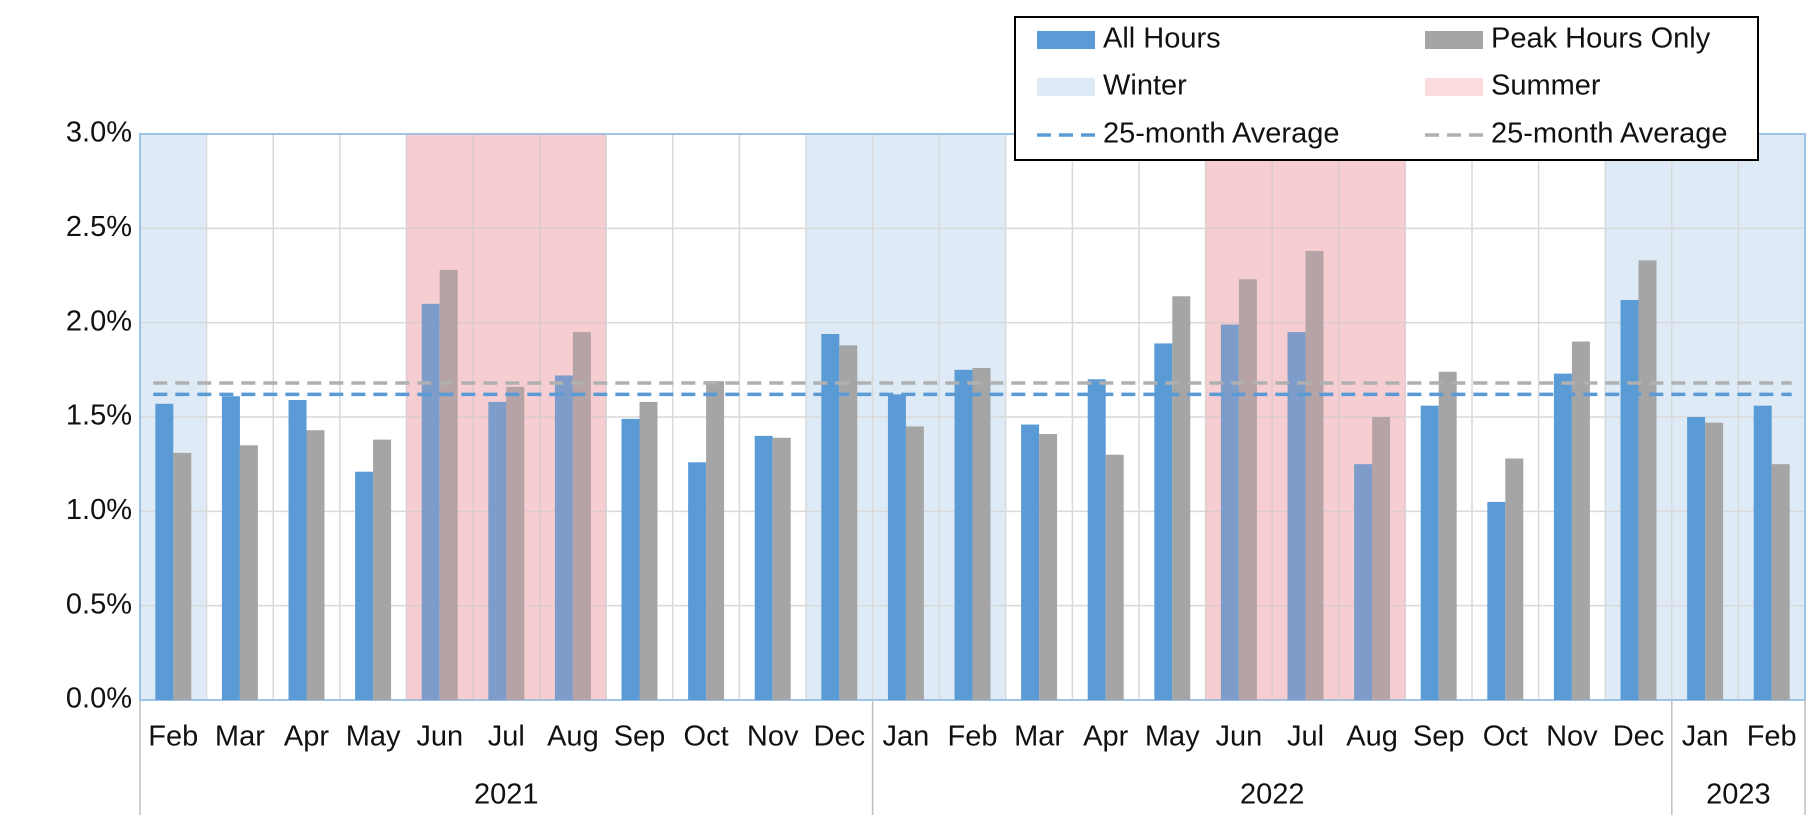  I want to click on year-label: 2021, so click(506, 795).